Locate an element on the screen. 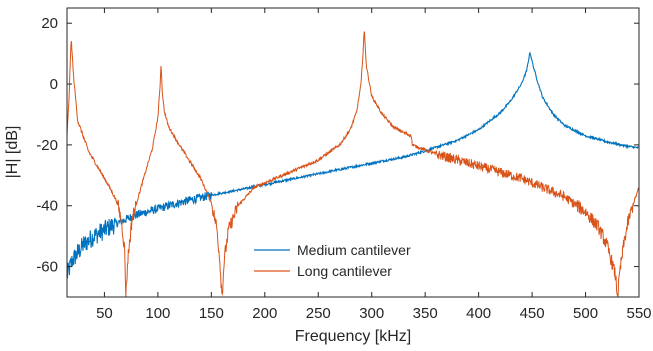  y-axis-label: |H| [dB] is located at coordinates (12, 152).